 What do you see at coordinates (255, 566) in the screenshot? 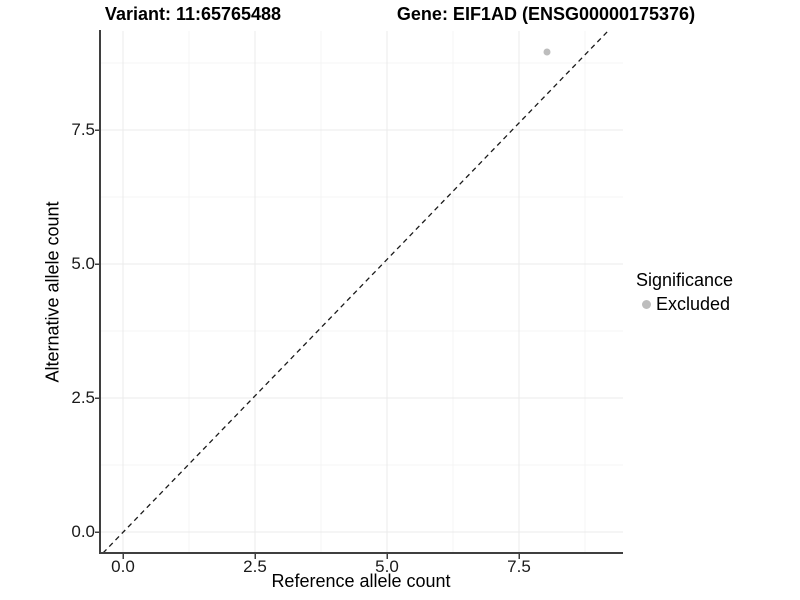
I see `x-tick-label-1: 2.5` at bounding box center [255, 566].